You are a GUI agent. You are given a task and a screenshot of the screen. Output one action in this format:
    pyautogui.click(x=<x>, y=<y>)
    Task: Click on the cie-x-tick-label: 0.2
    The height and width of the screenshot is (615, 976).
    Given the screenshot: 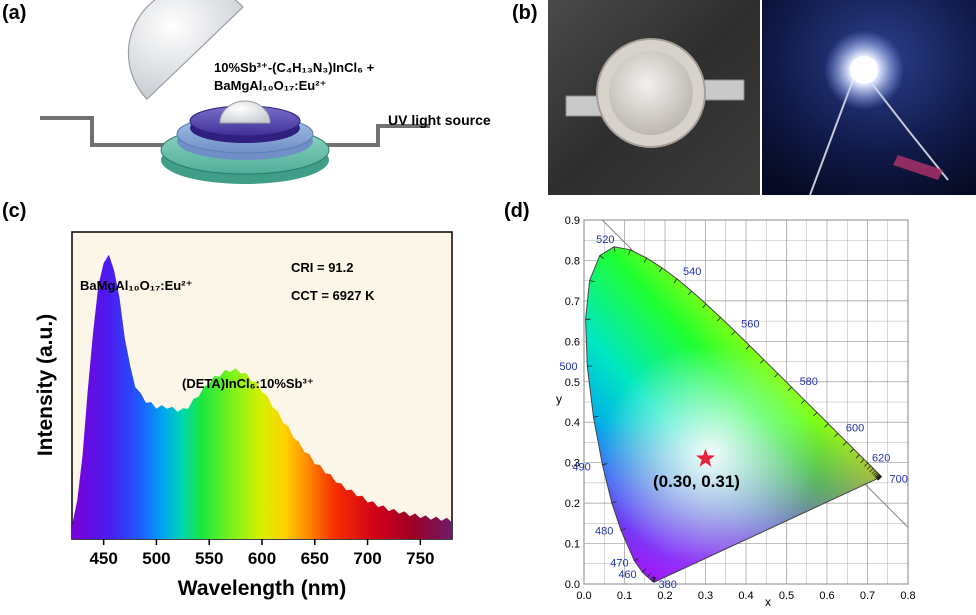 What is the action you would take?
    pyautogui.click(x=664, y=596)
    